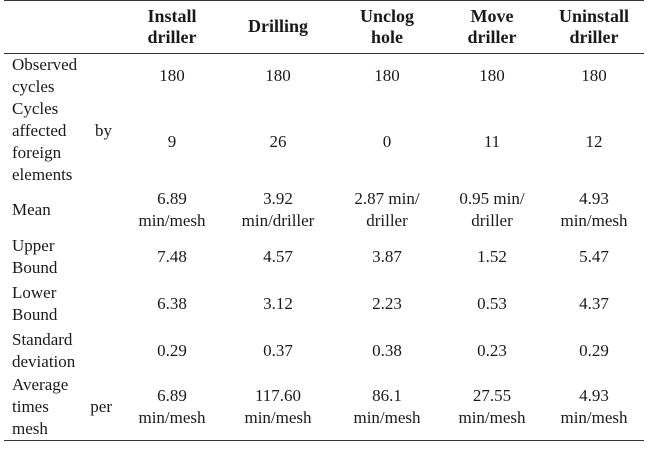 This screenshot has height=468, width=650. Describe the element at coordinates (42, 339) in the screenshot. I see `row-label-text: Standard` at that location.